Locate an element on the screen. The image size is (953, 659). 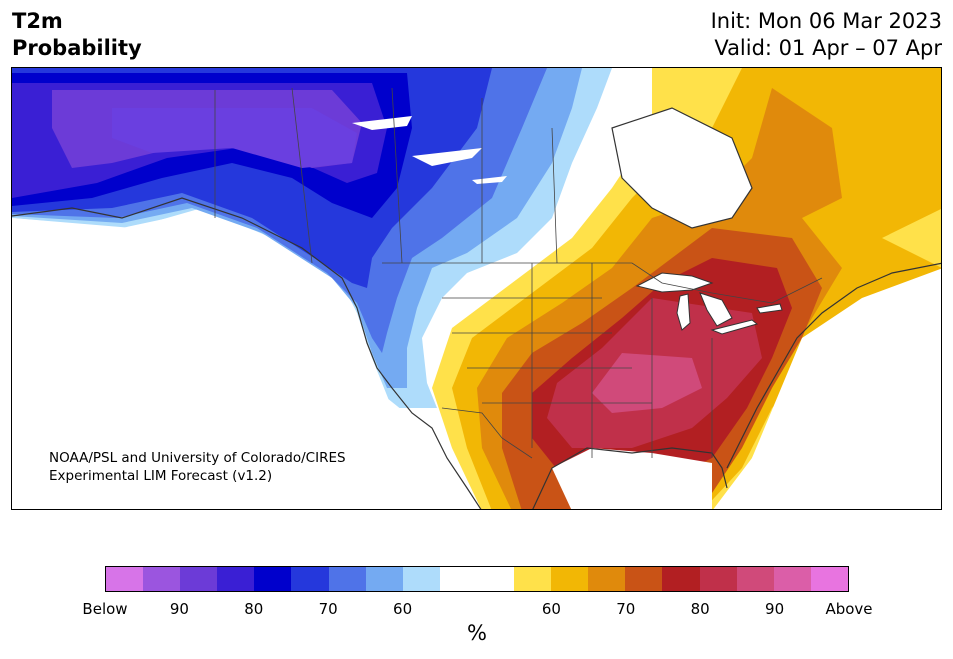
province-lines is located at coordinates (424, 175).